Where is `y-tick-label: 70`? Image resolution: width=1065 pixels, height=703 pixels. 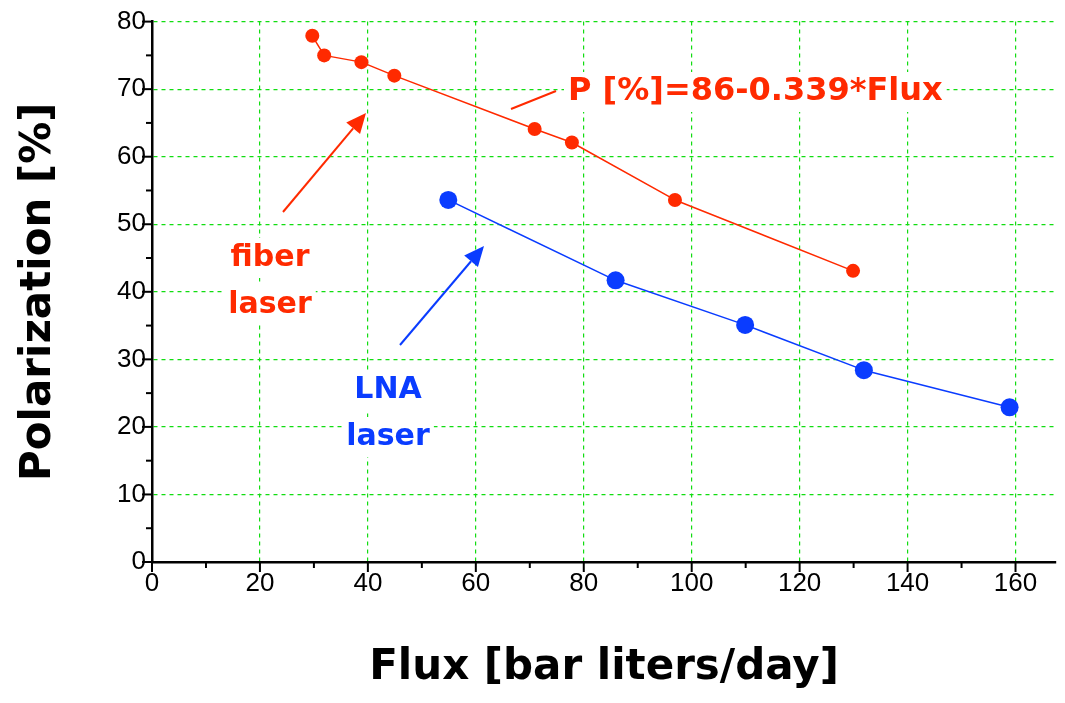
y-tick-label: 70 is located at coordinates (131, 87).